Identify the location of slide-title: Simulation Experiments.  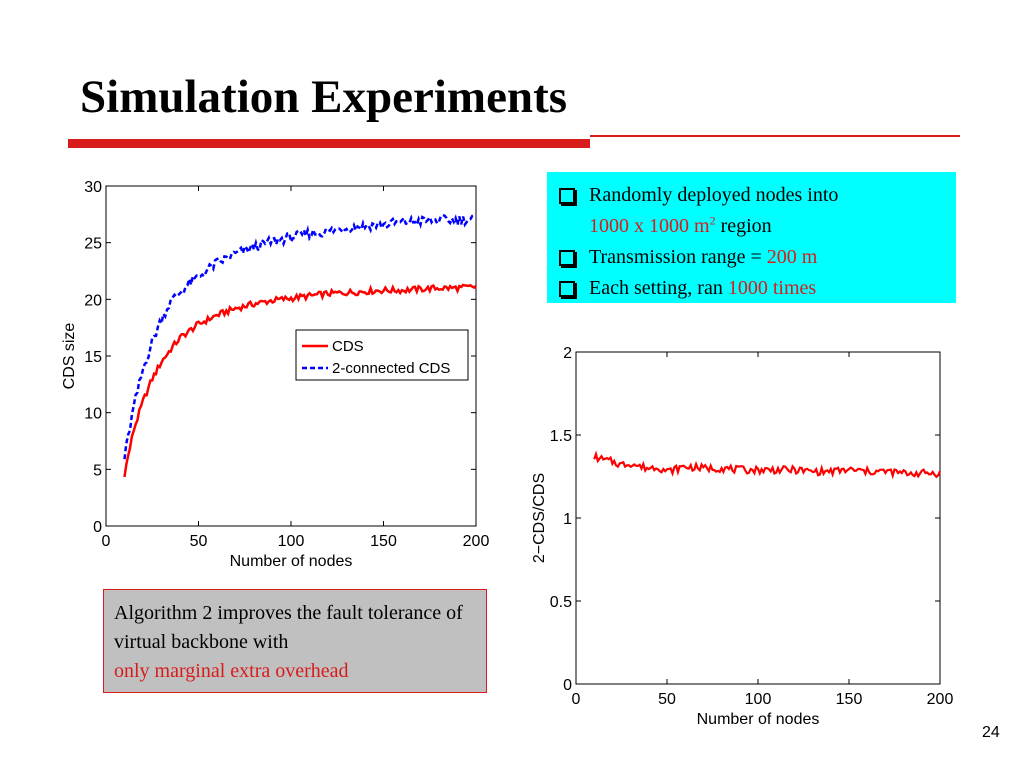
(324, 97).